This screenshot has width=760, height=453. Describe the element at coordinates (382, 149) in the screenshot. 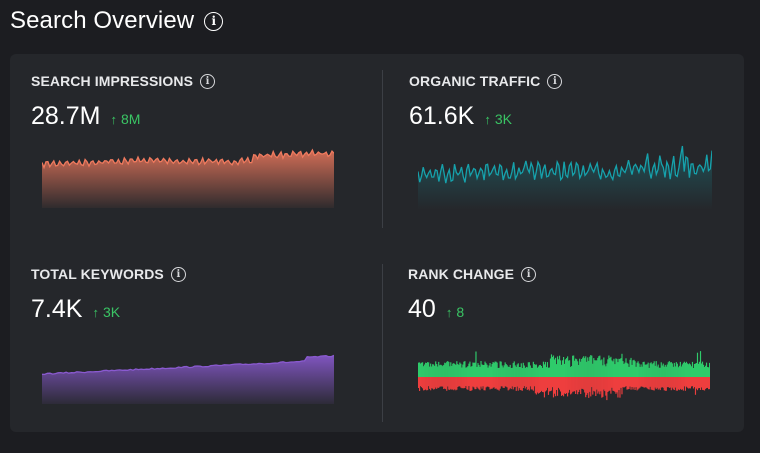

I see `divider-top` at that location.